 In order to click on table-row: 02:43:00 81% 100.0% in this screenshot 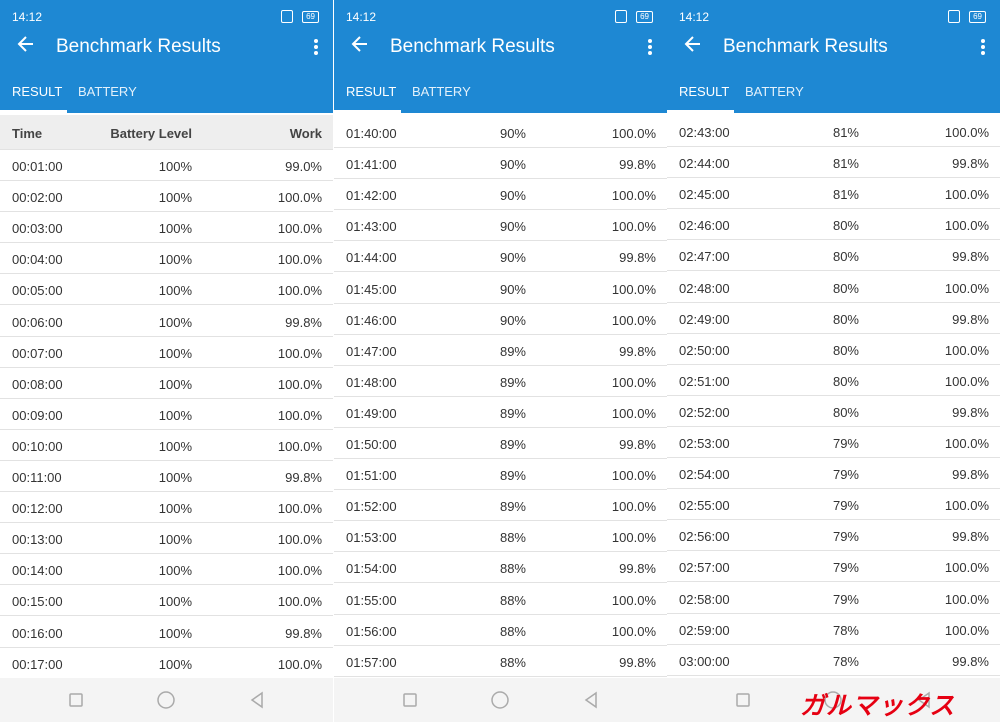, I will do `click(833, 131)`.